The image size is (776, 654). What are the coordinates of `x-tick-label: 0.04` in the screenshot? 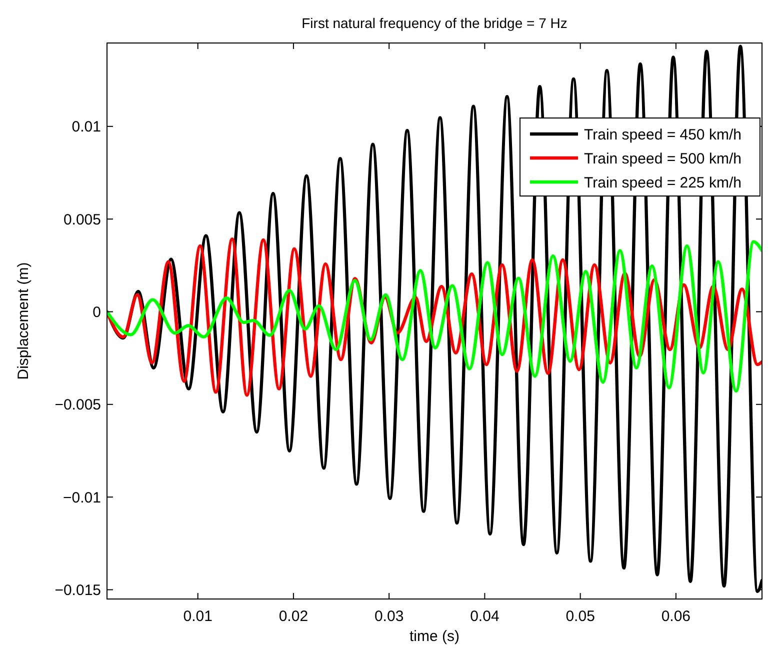 It's located at (485, 616).